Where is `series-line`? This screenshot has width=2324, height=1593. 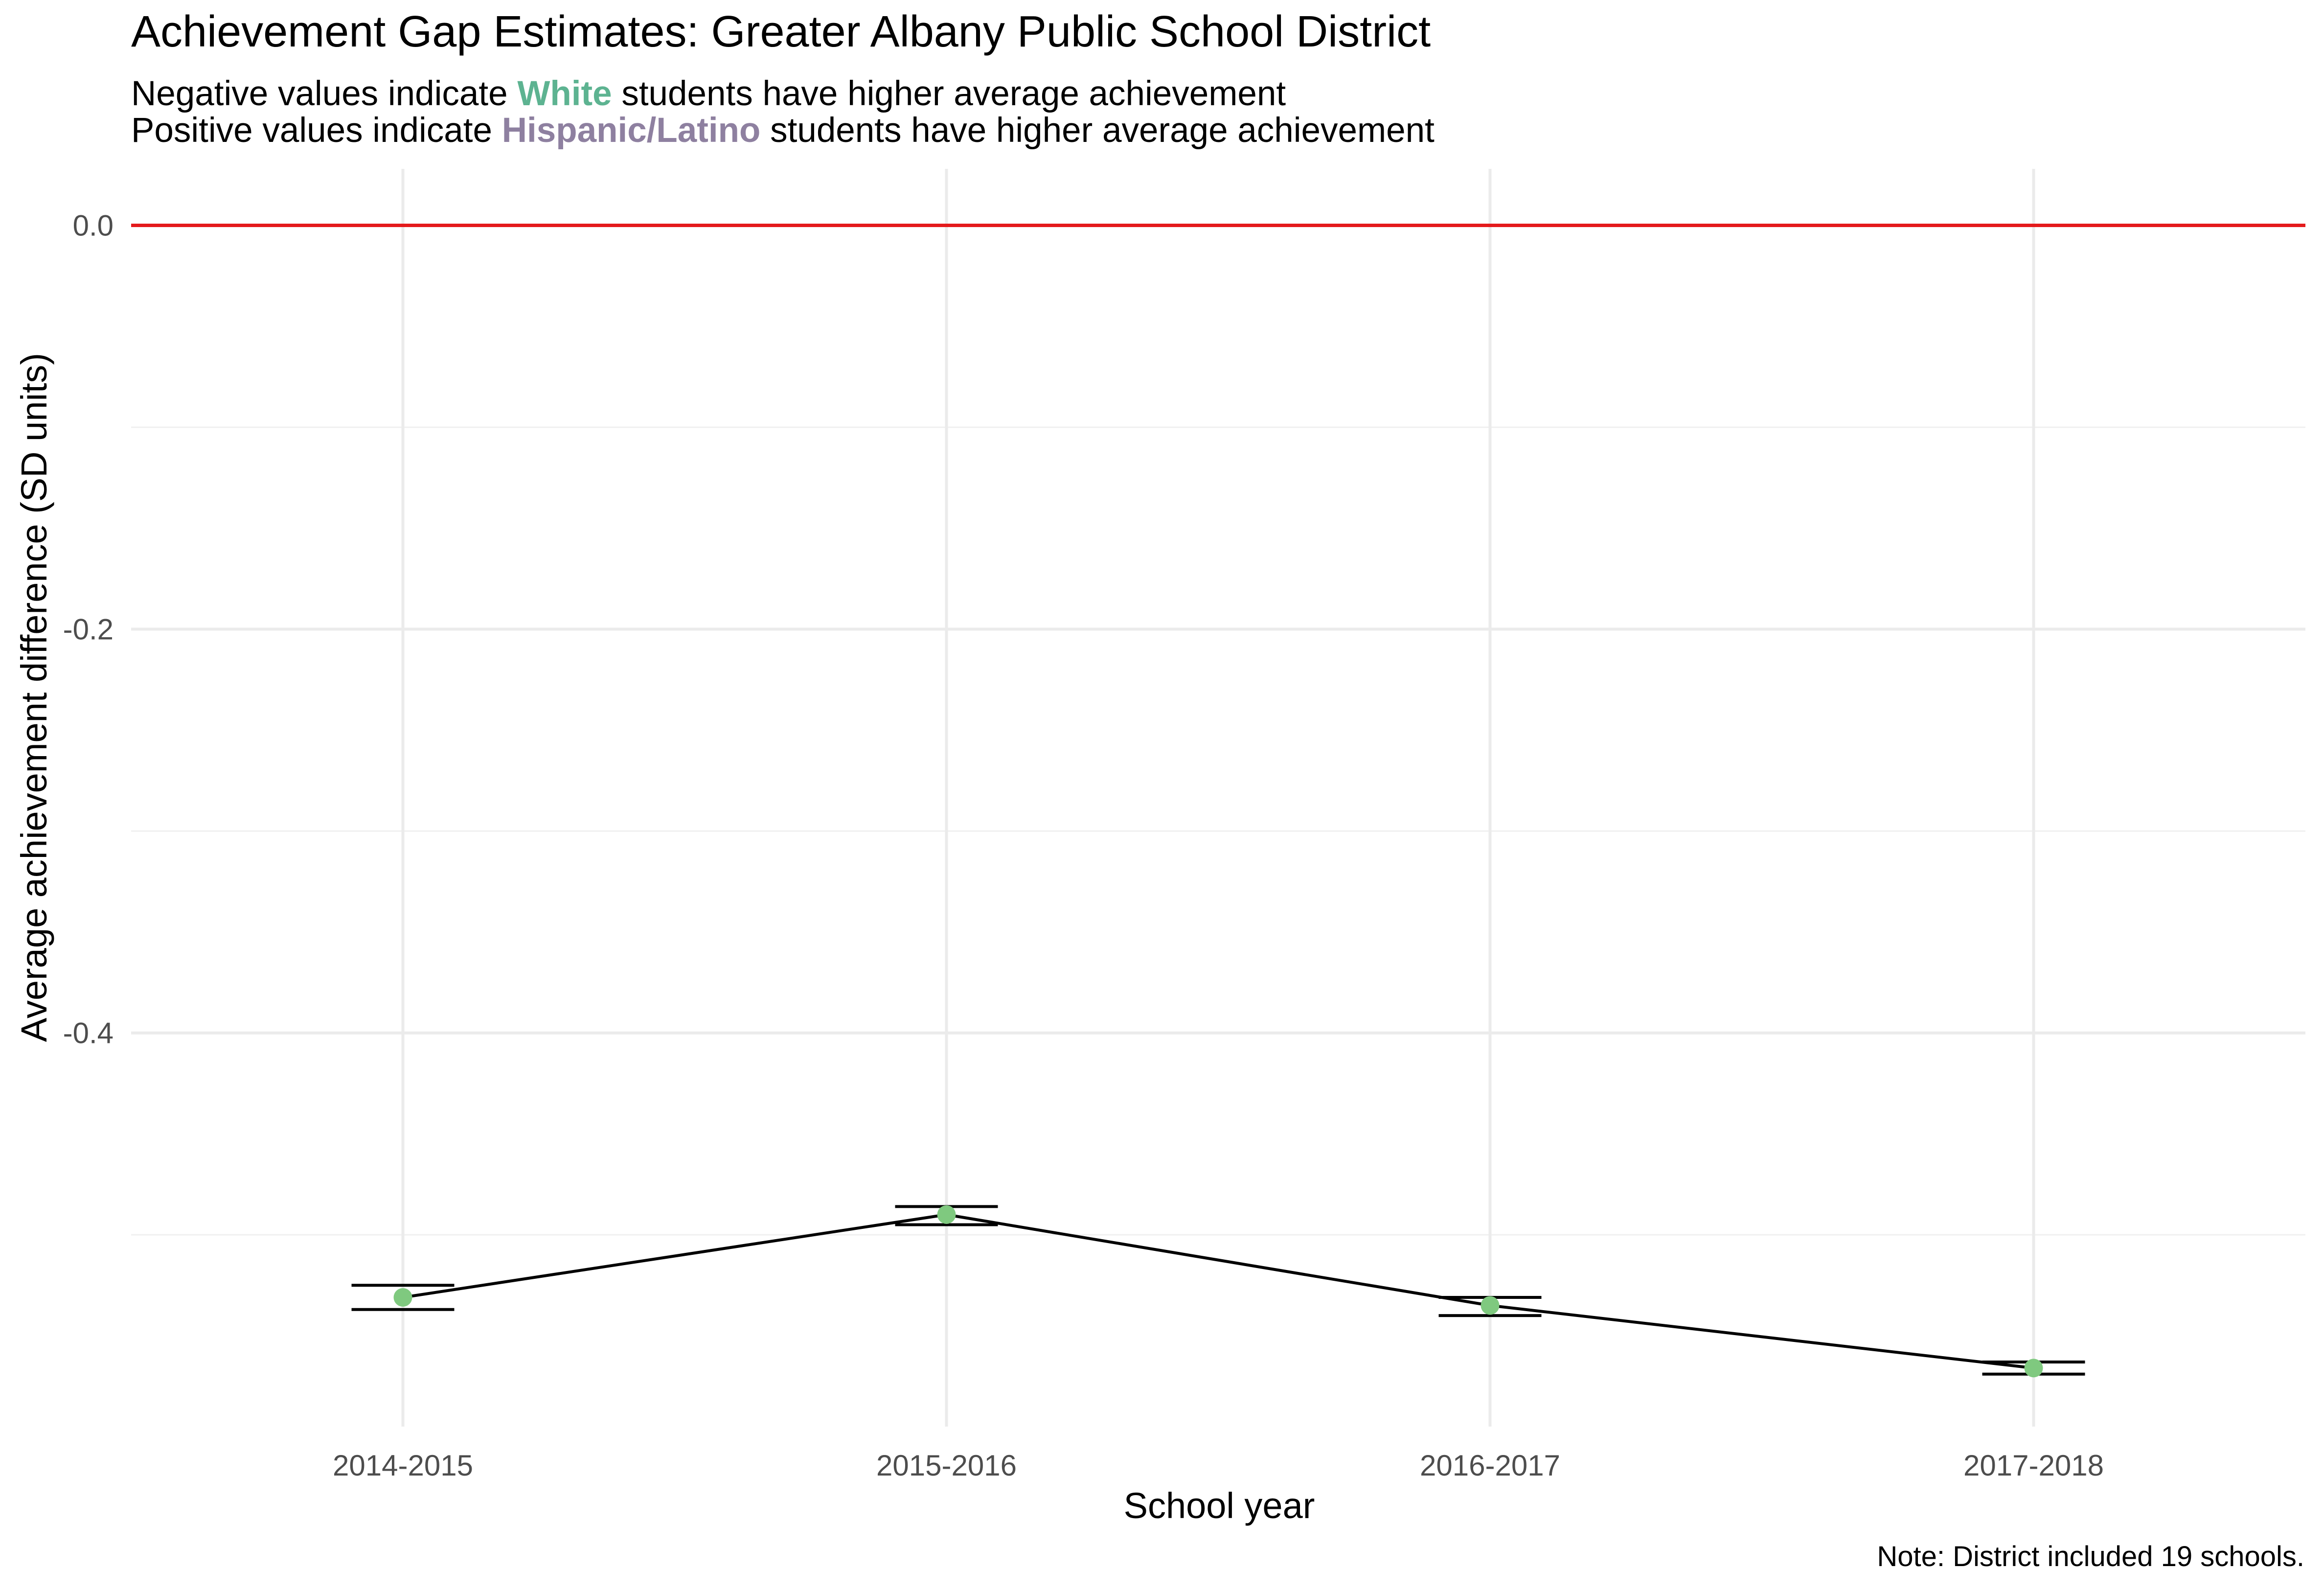 series-line is located at coordinates (1219, 1291).